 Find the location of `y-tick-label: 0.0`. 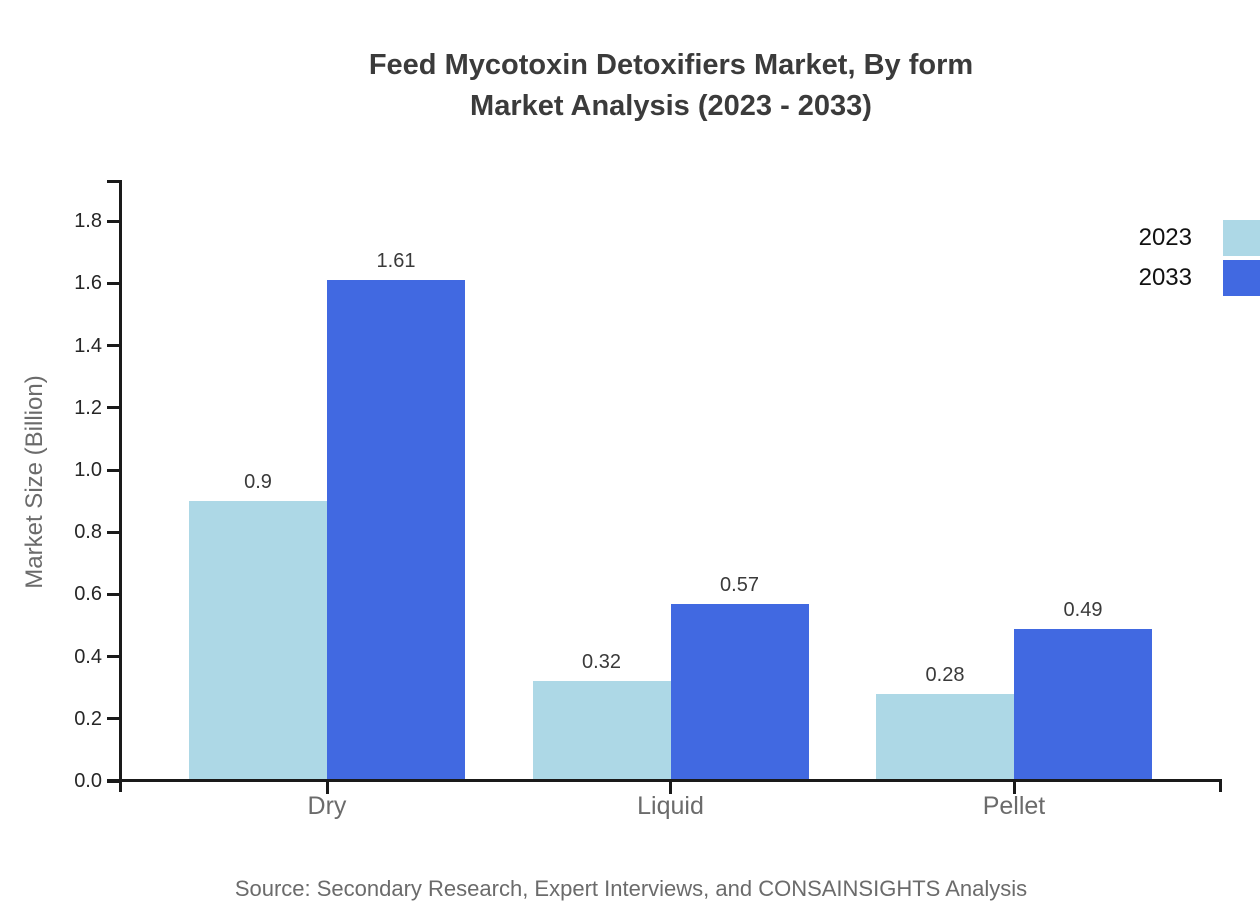

y-tick-label: 0.0 is located at coordinates (88, 781).